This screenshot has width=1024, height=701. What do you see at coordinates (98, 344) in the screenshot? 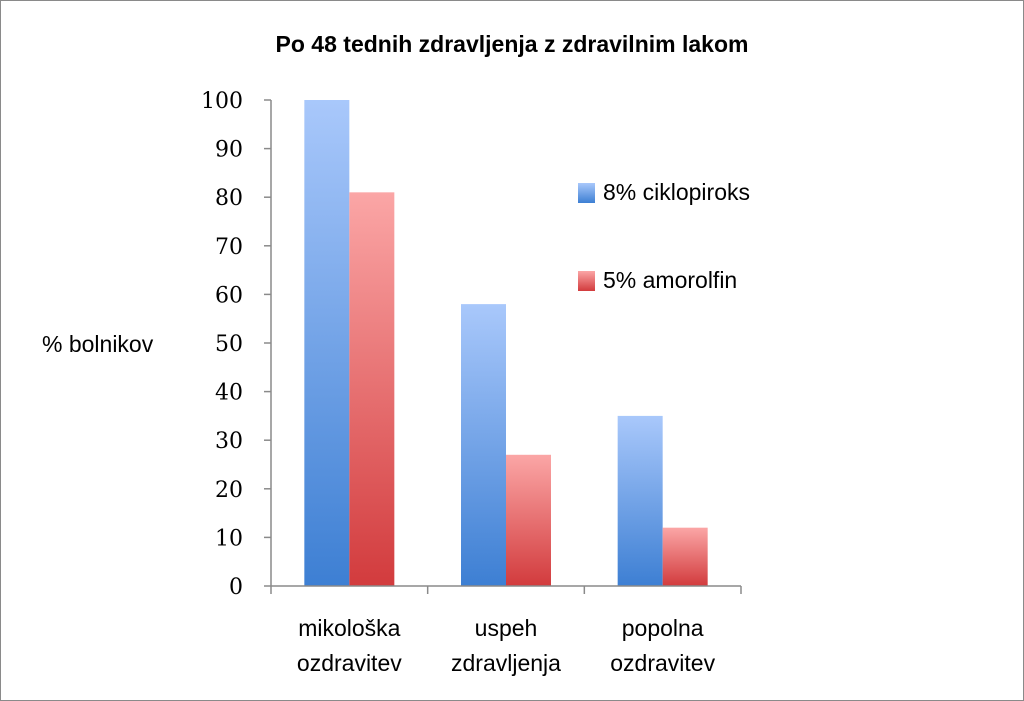
I see `y-axis-label: % bolnikov` at bounding box center [98, 344].